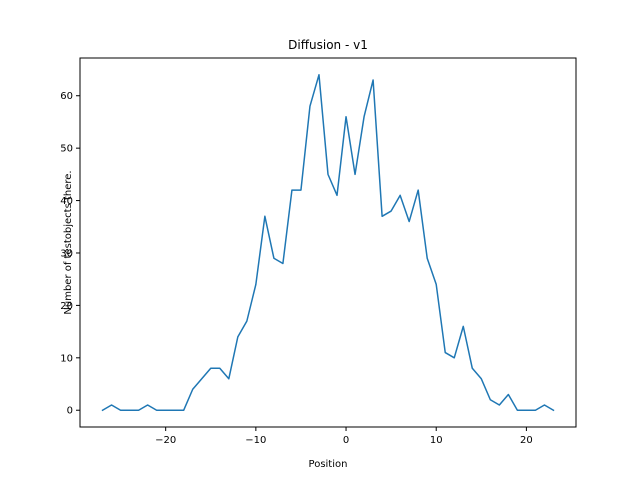  I want to click on y-tick-label: 50, so click(66, 149).